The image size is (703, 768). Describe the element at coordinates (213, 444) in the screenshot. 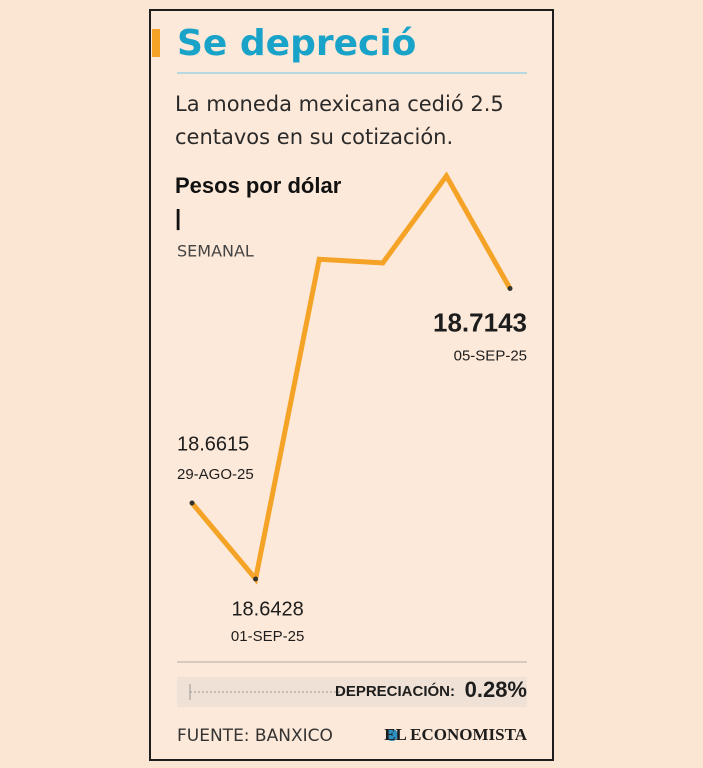

I see `value-label: 18.6615` at that location.